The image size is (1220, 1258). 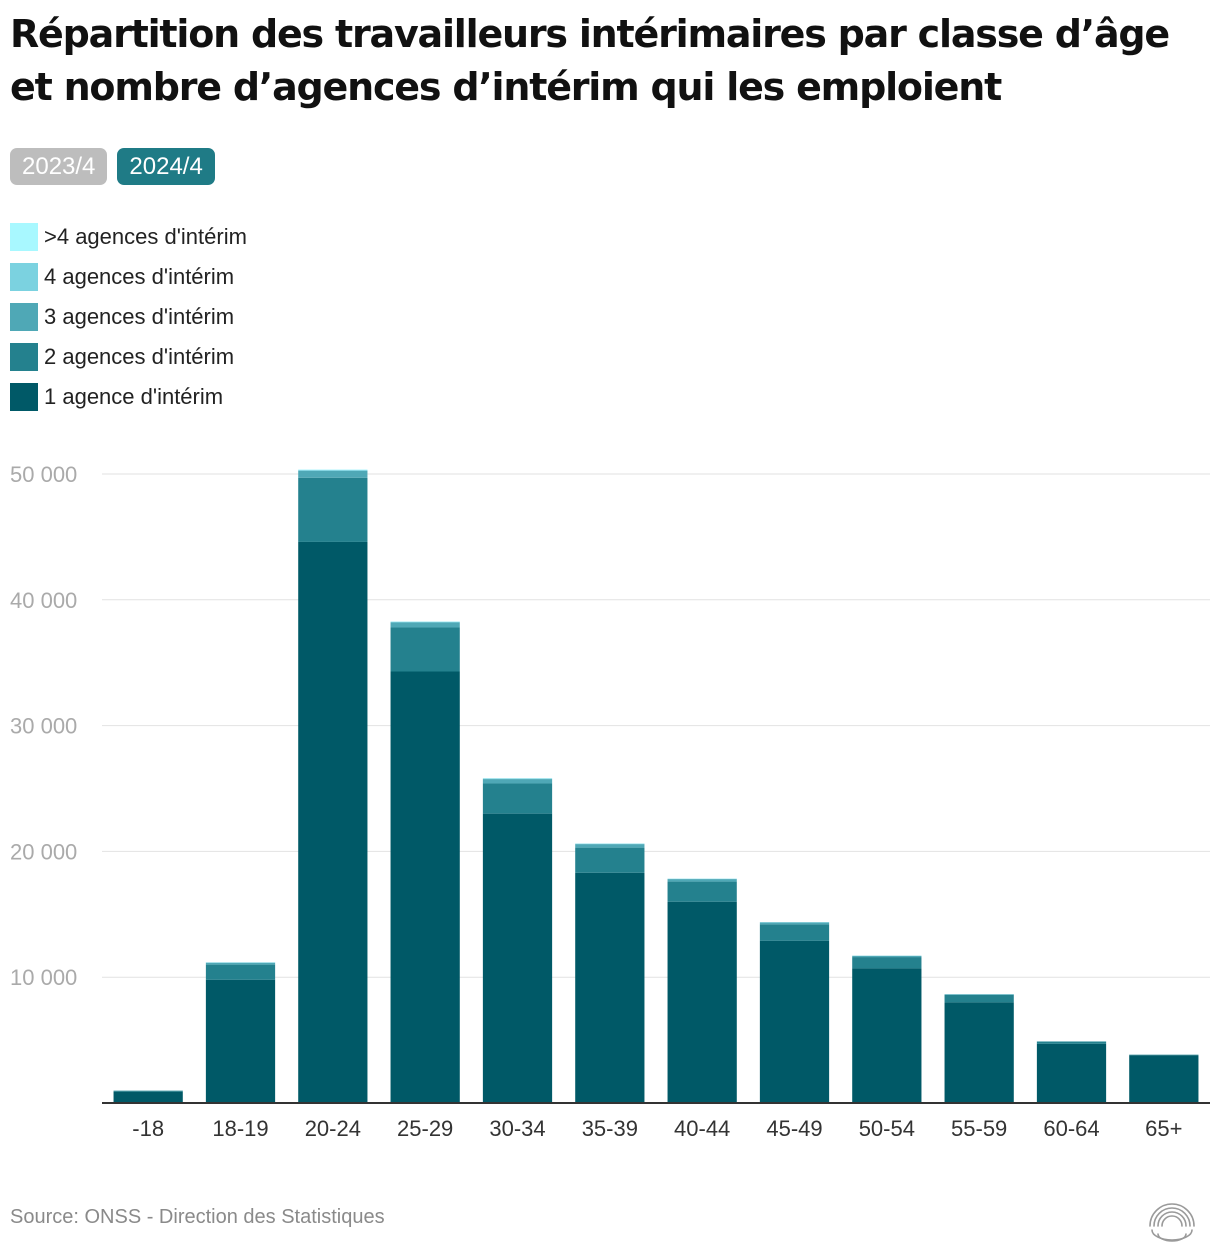 I want to click on tab-2023-4: 2023/4, so click(x=59, y=166).